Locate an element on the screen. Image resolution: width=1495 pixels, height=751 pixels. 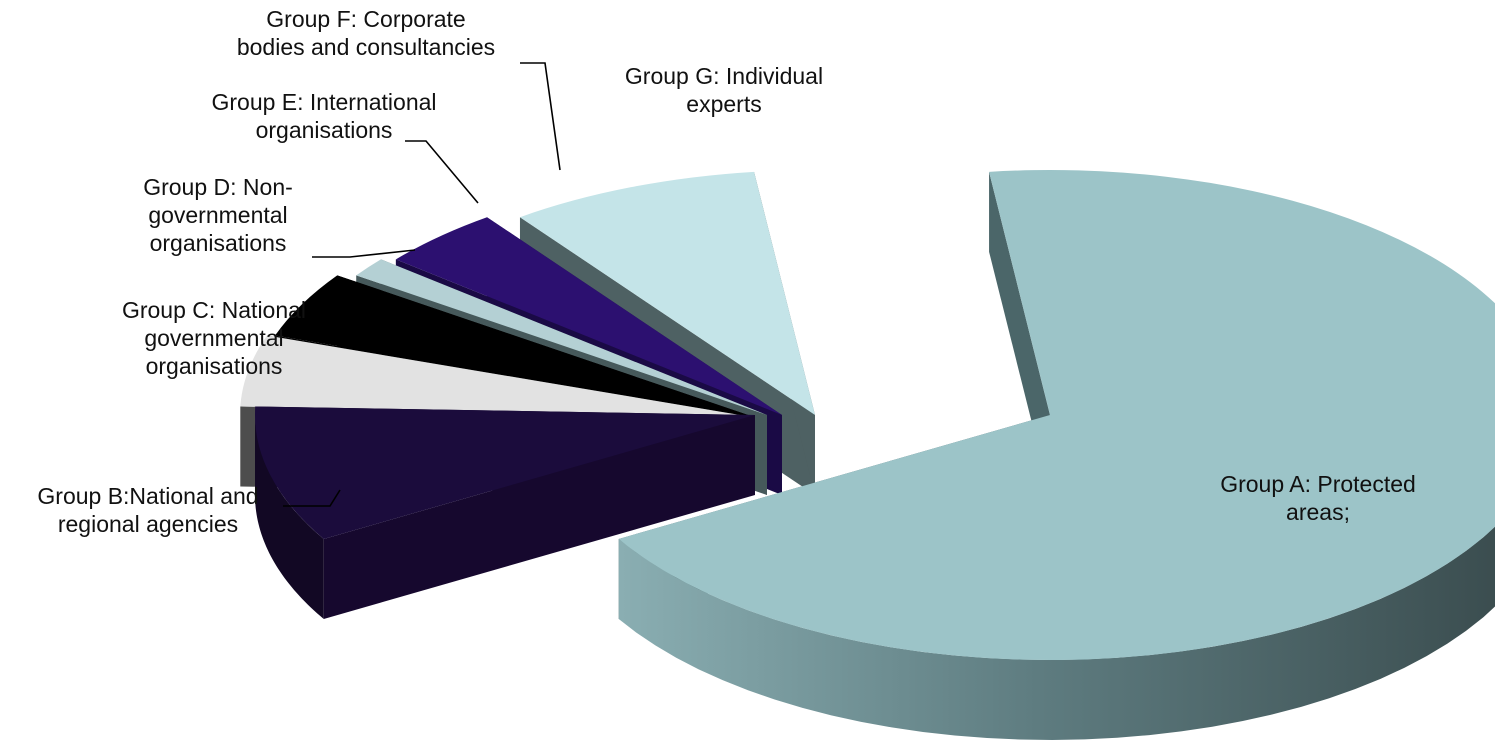
slice-label-line: areas; is located at coordinates (1318, 512).